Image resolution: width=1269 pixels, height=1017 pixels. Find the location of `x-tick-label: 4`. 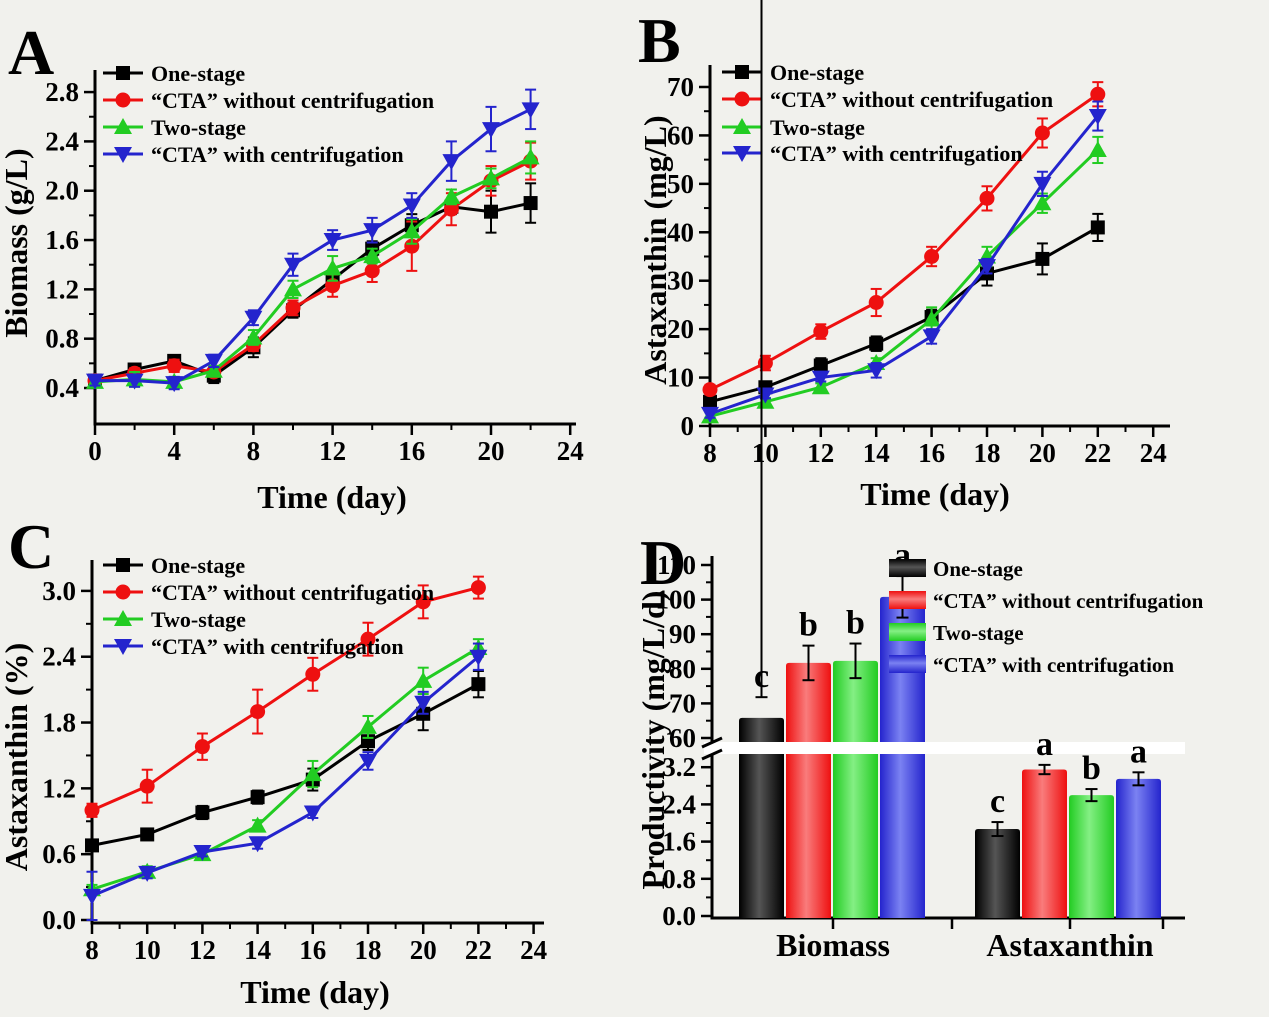

x-tick-label: 4 is located at coordinates (174, 451).